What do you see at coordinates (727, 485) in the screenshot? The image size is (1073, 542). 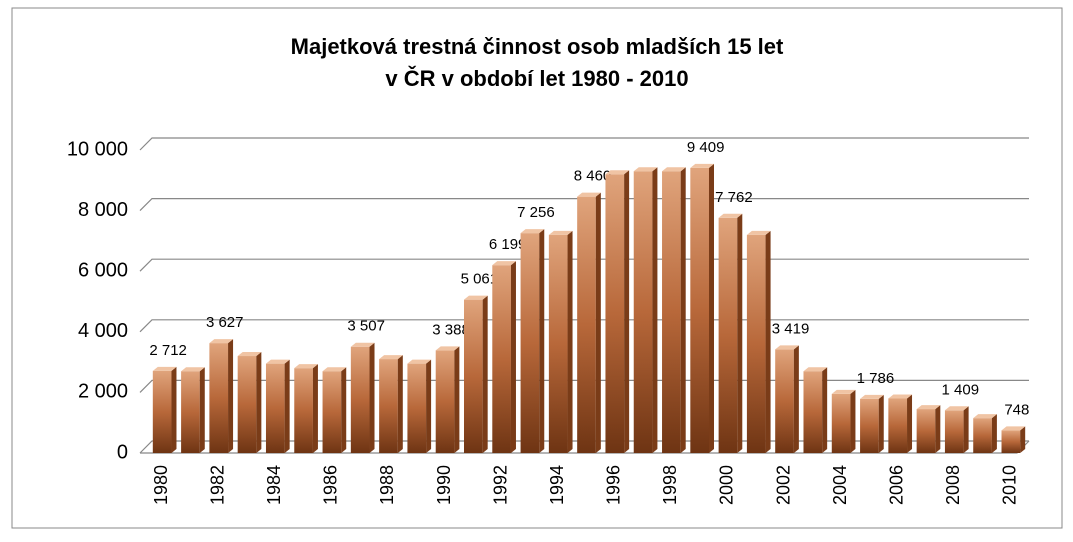 I see `x-tick-label: 2000` at bounding box center [727, 485].